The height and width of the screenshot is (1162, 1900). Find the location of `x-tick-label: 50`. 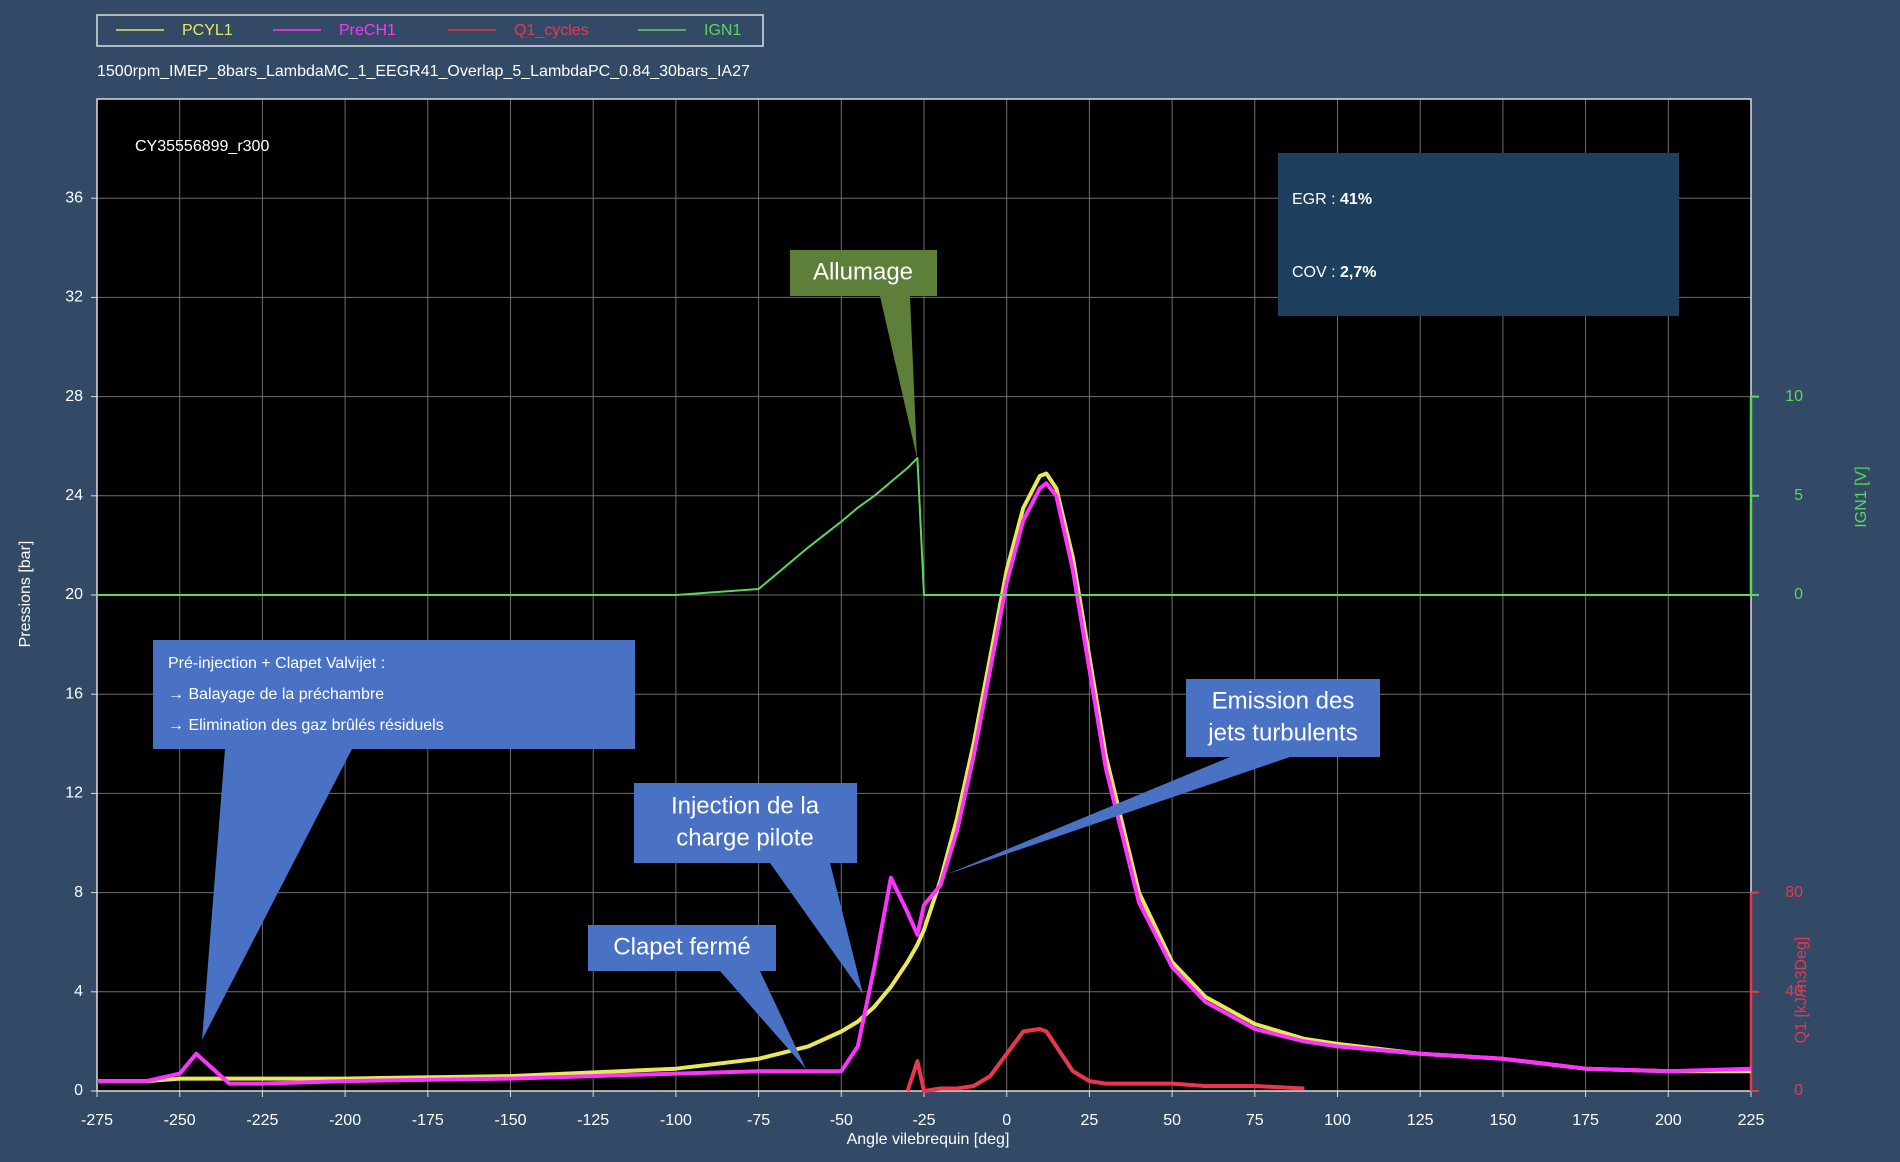

x-tick-label: 50 is located at coordinates (1172, 1120).